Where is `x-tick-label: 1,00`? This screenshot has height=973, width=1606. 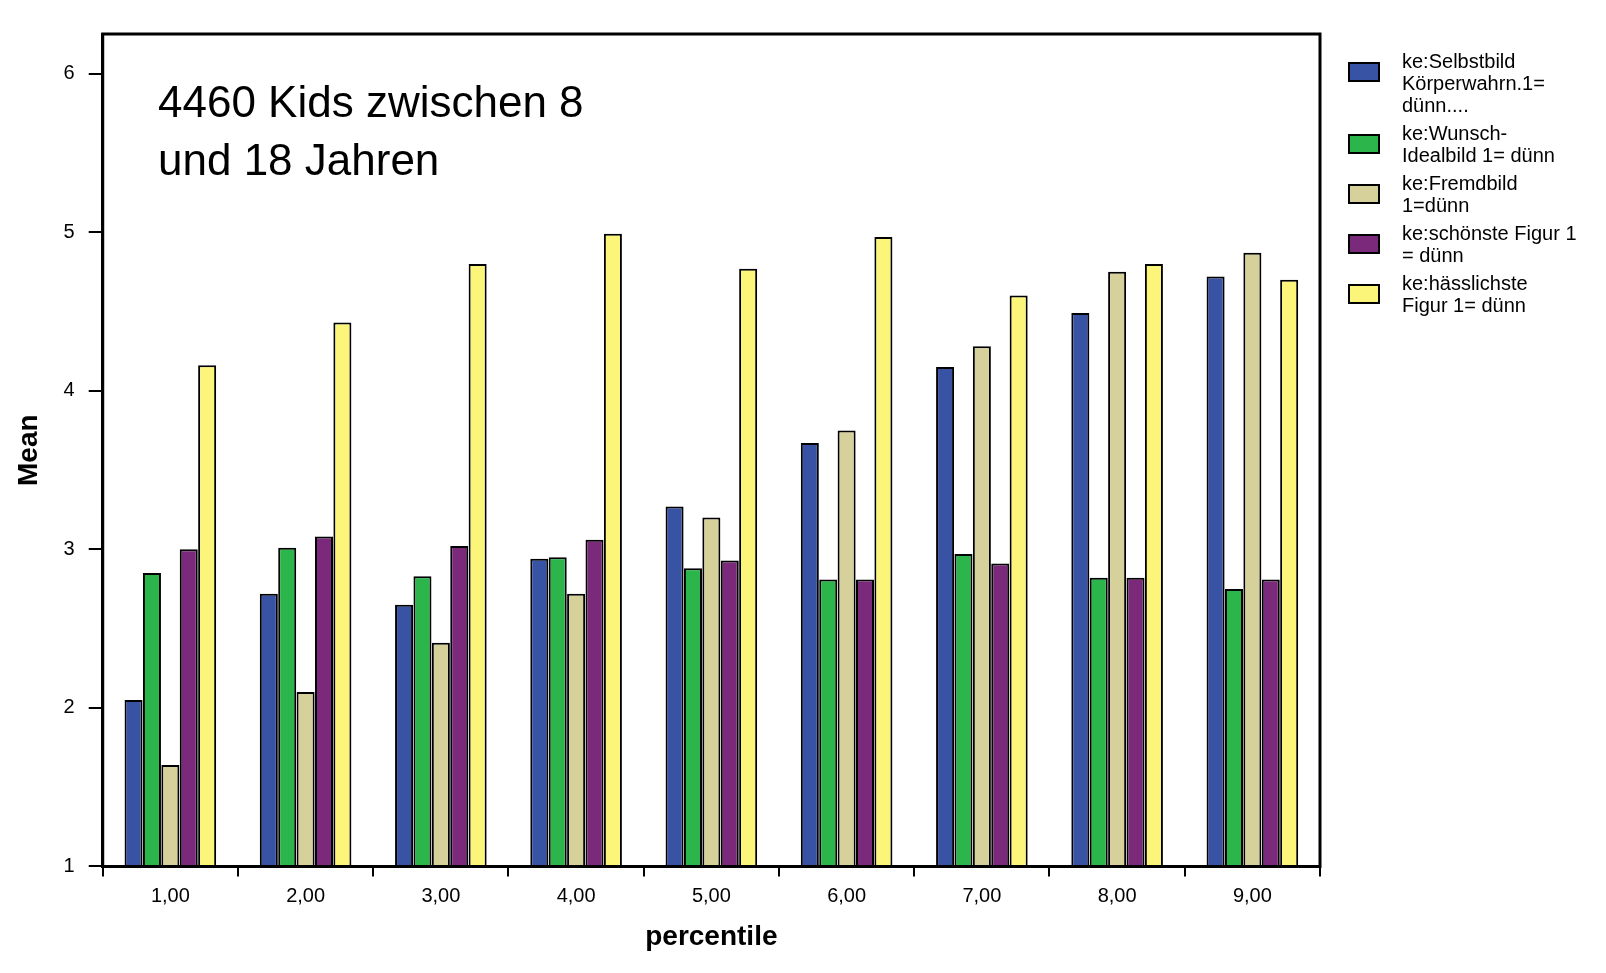
x-tick-label: 1,00 is located at coordinates (170, 894).